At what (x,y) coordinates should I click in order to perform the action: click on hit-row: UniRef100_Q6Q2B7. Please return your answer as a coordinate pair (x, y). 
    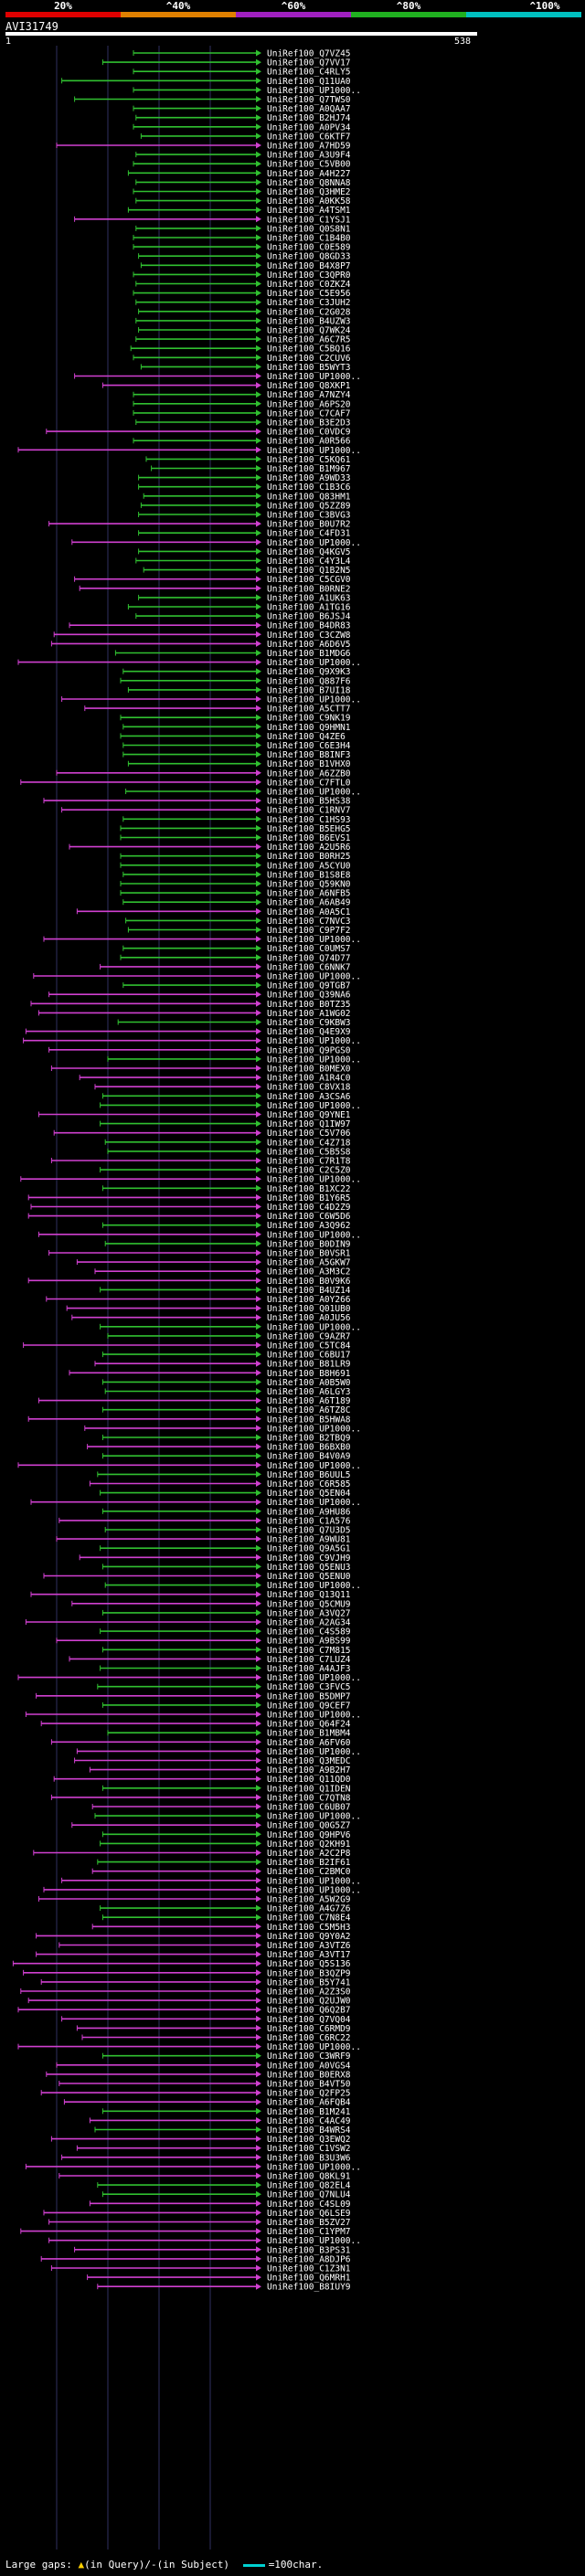
    Looking at the image, I should click on (184, 2011).